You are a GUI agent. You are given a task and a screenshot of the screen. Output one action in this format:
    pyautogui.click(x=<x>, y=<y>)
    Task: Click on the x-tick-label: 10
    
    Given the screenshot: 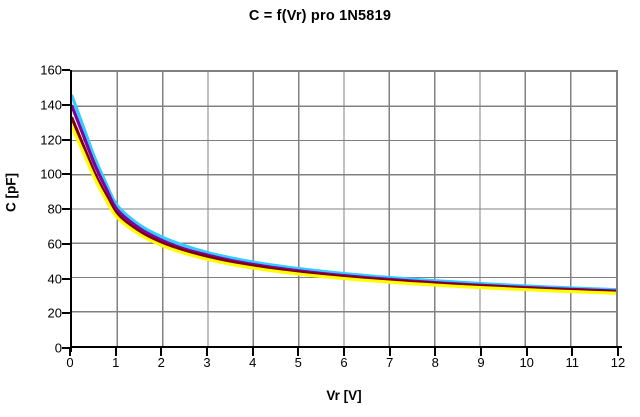 What is the action you would take?
    pyautogui.click(x=526, y=362)
    